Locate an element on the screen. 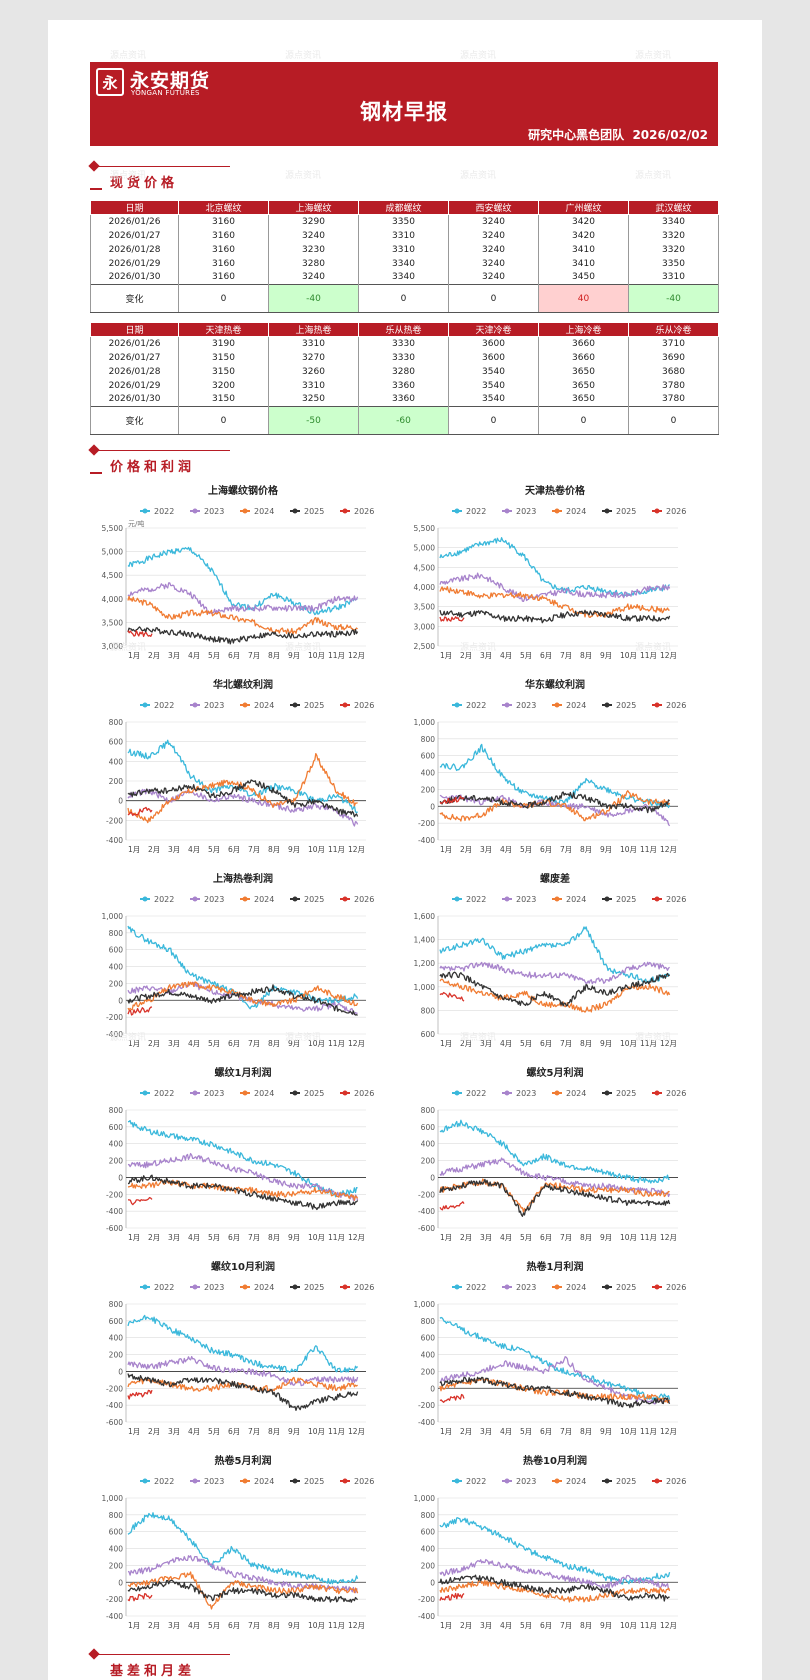 The image size is (810, 1680). logo-en-text: YONGAN FUTURES is located at coordinates (165, 93).